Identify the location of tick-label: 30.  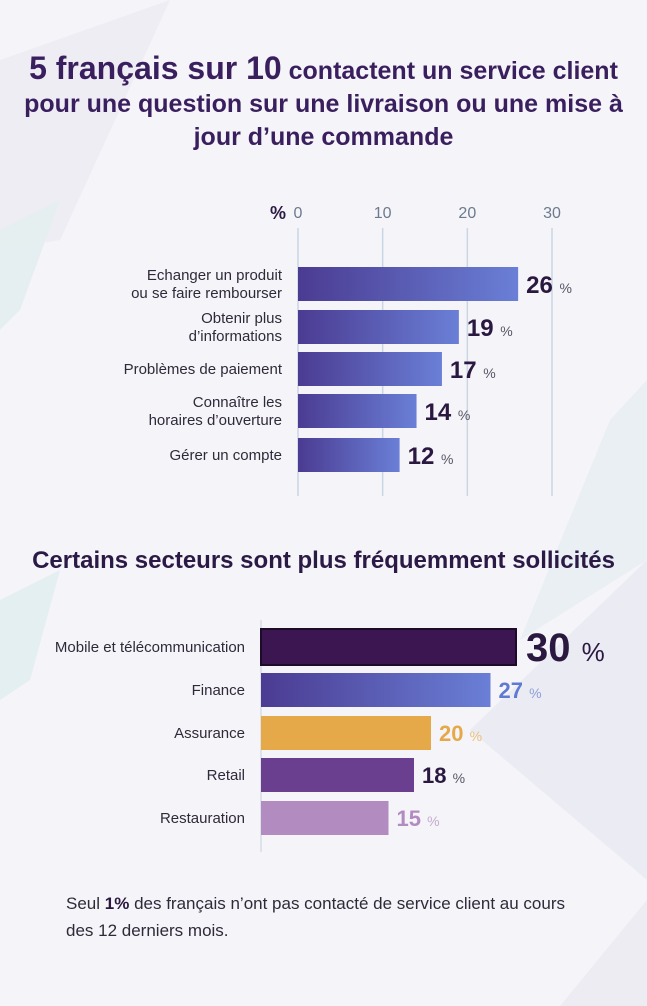
(552, 213).